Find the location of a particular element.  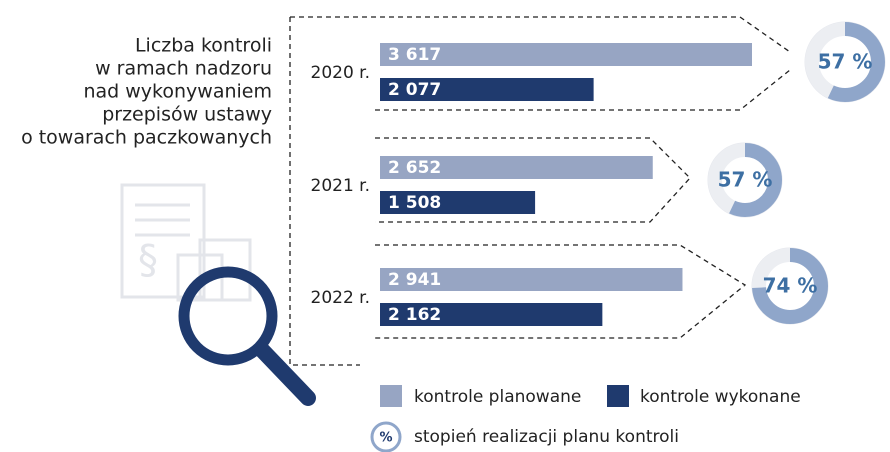

value-label: 1 508 is located at coordinates (414, 203).